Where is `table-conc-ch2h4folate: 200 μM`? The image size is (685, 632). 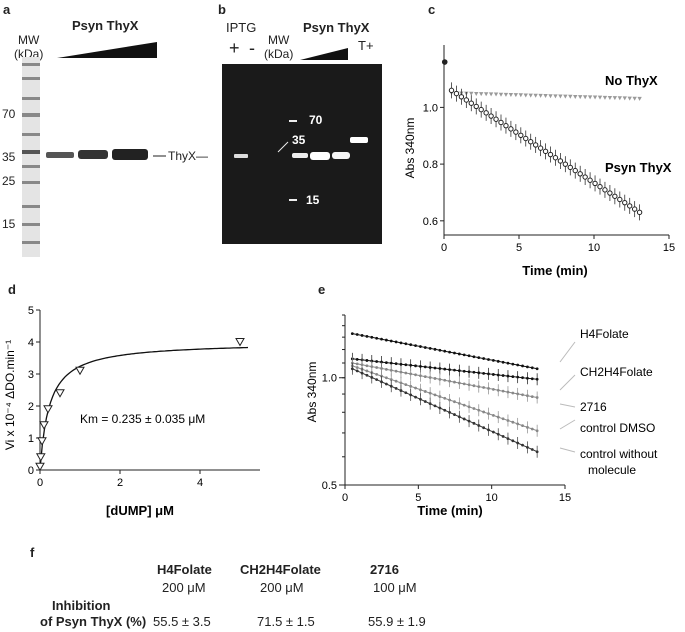 table-conc-ch2h4folate: 200 μM is located at coordinates (282, 587).